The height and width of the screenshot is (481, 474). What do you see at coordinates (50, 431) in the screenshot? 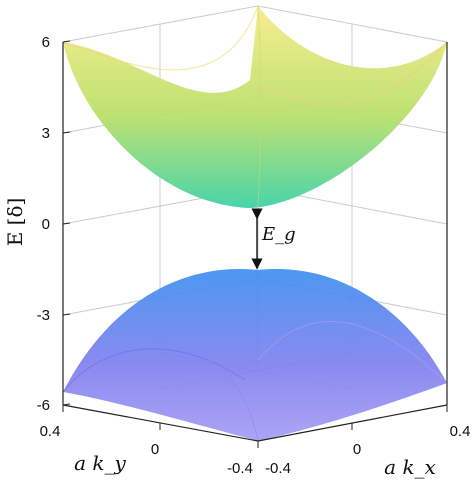
I see `ky-tick-label: 0.4` at bounding box center [50, 431].